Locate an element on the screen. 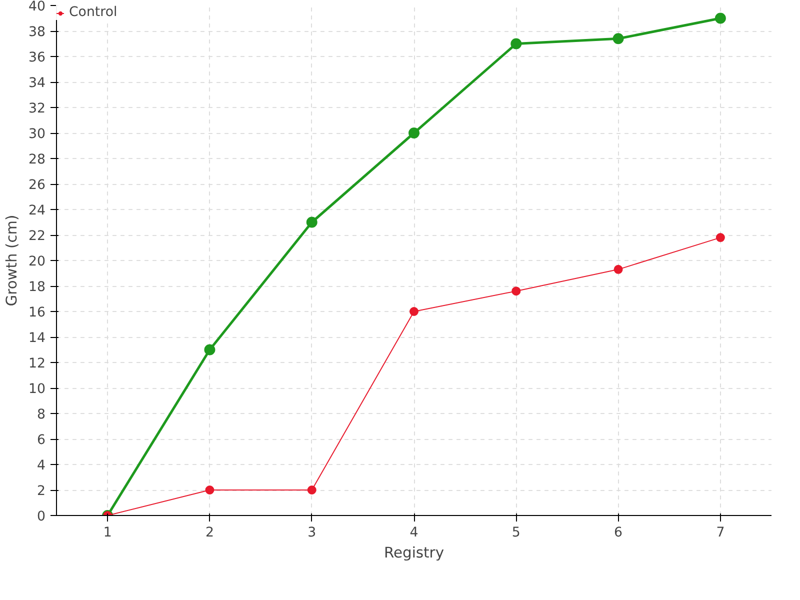 This screenshot has width=800, height=600. y-tick-label: 16 is located at coordinates (37, 313).